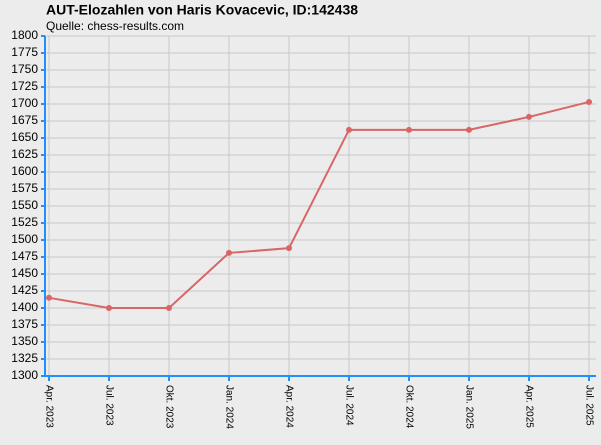 The height and width of the screenshot is (445, 601). What do you see at coordinates (228, 407) in the screenshot?
I see `x-tick-label: Jan. 2024` at bounding box center [228, 407].